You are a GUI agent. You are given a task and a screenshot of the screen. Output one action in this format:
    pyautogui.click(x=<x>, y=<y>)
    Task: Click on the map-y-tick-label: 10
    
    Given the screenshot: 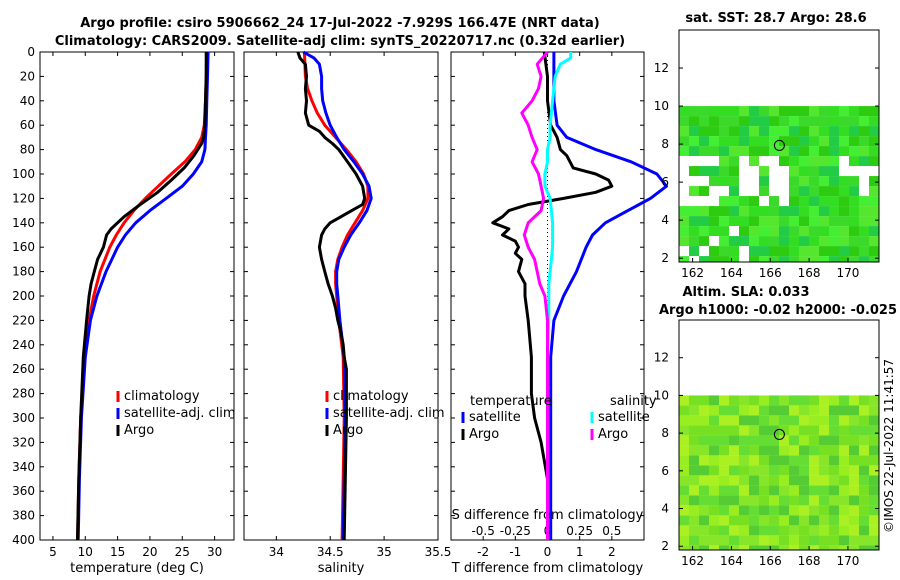 What is the action you would take?
    pyautogui.click(x=661, y=106)
    